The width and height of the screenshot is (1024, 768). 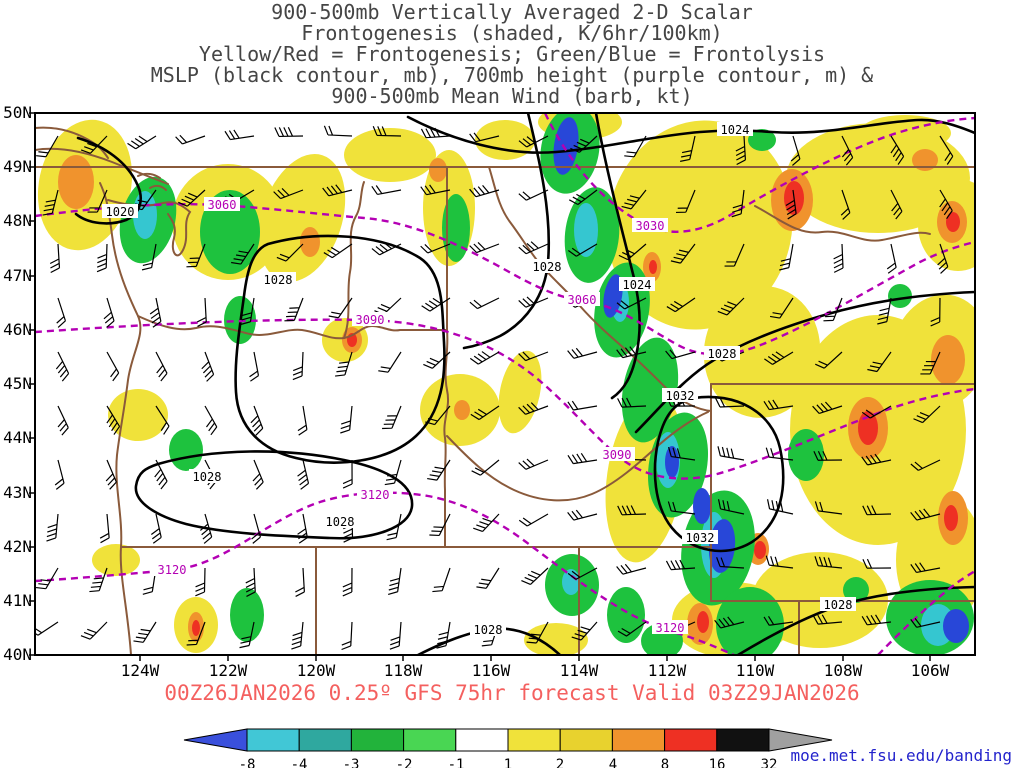 I want to click on contour-label: 3090, so click(x=617, y=455).